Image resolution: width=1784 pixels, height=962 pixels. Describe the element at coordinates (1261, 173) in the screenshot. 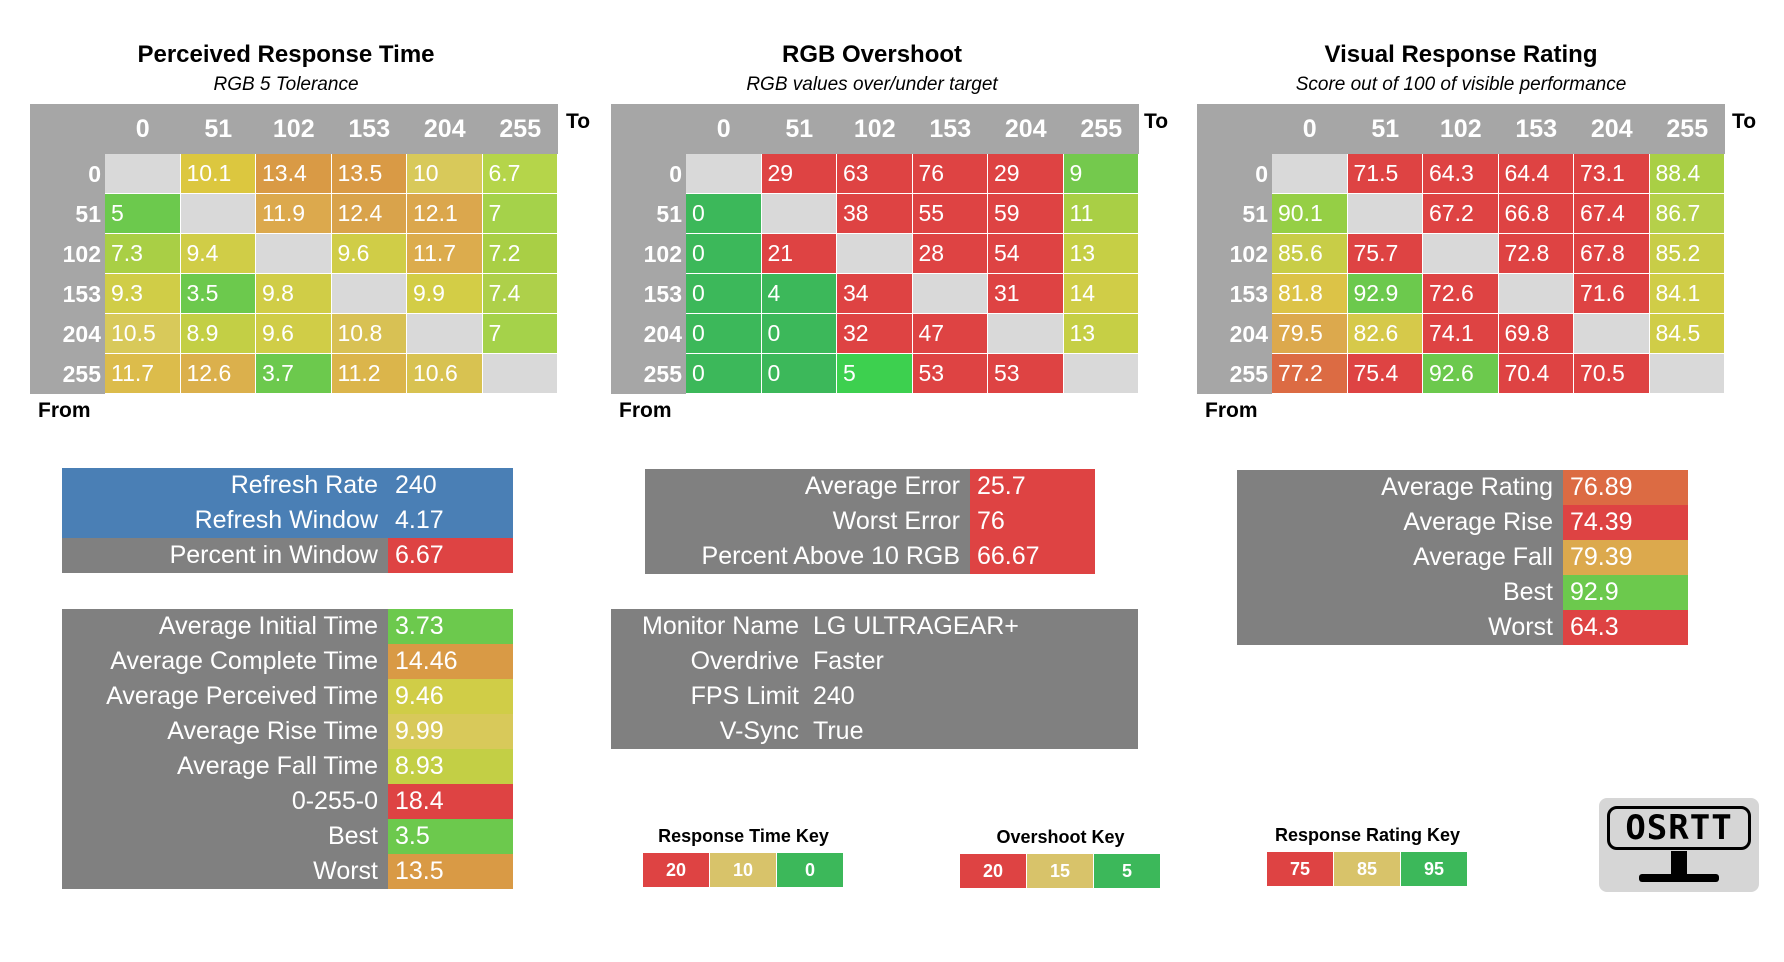

I see `row-header: 0` at that location.